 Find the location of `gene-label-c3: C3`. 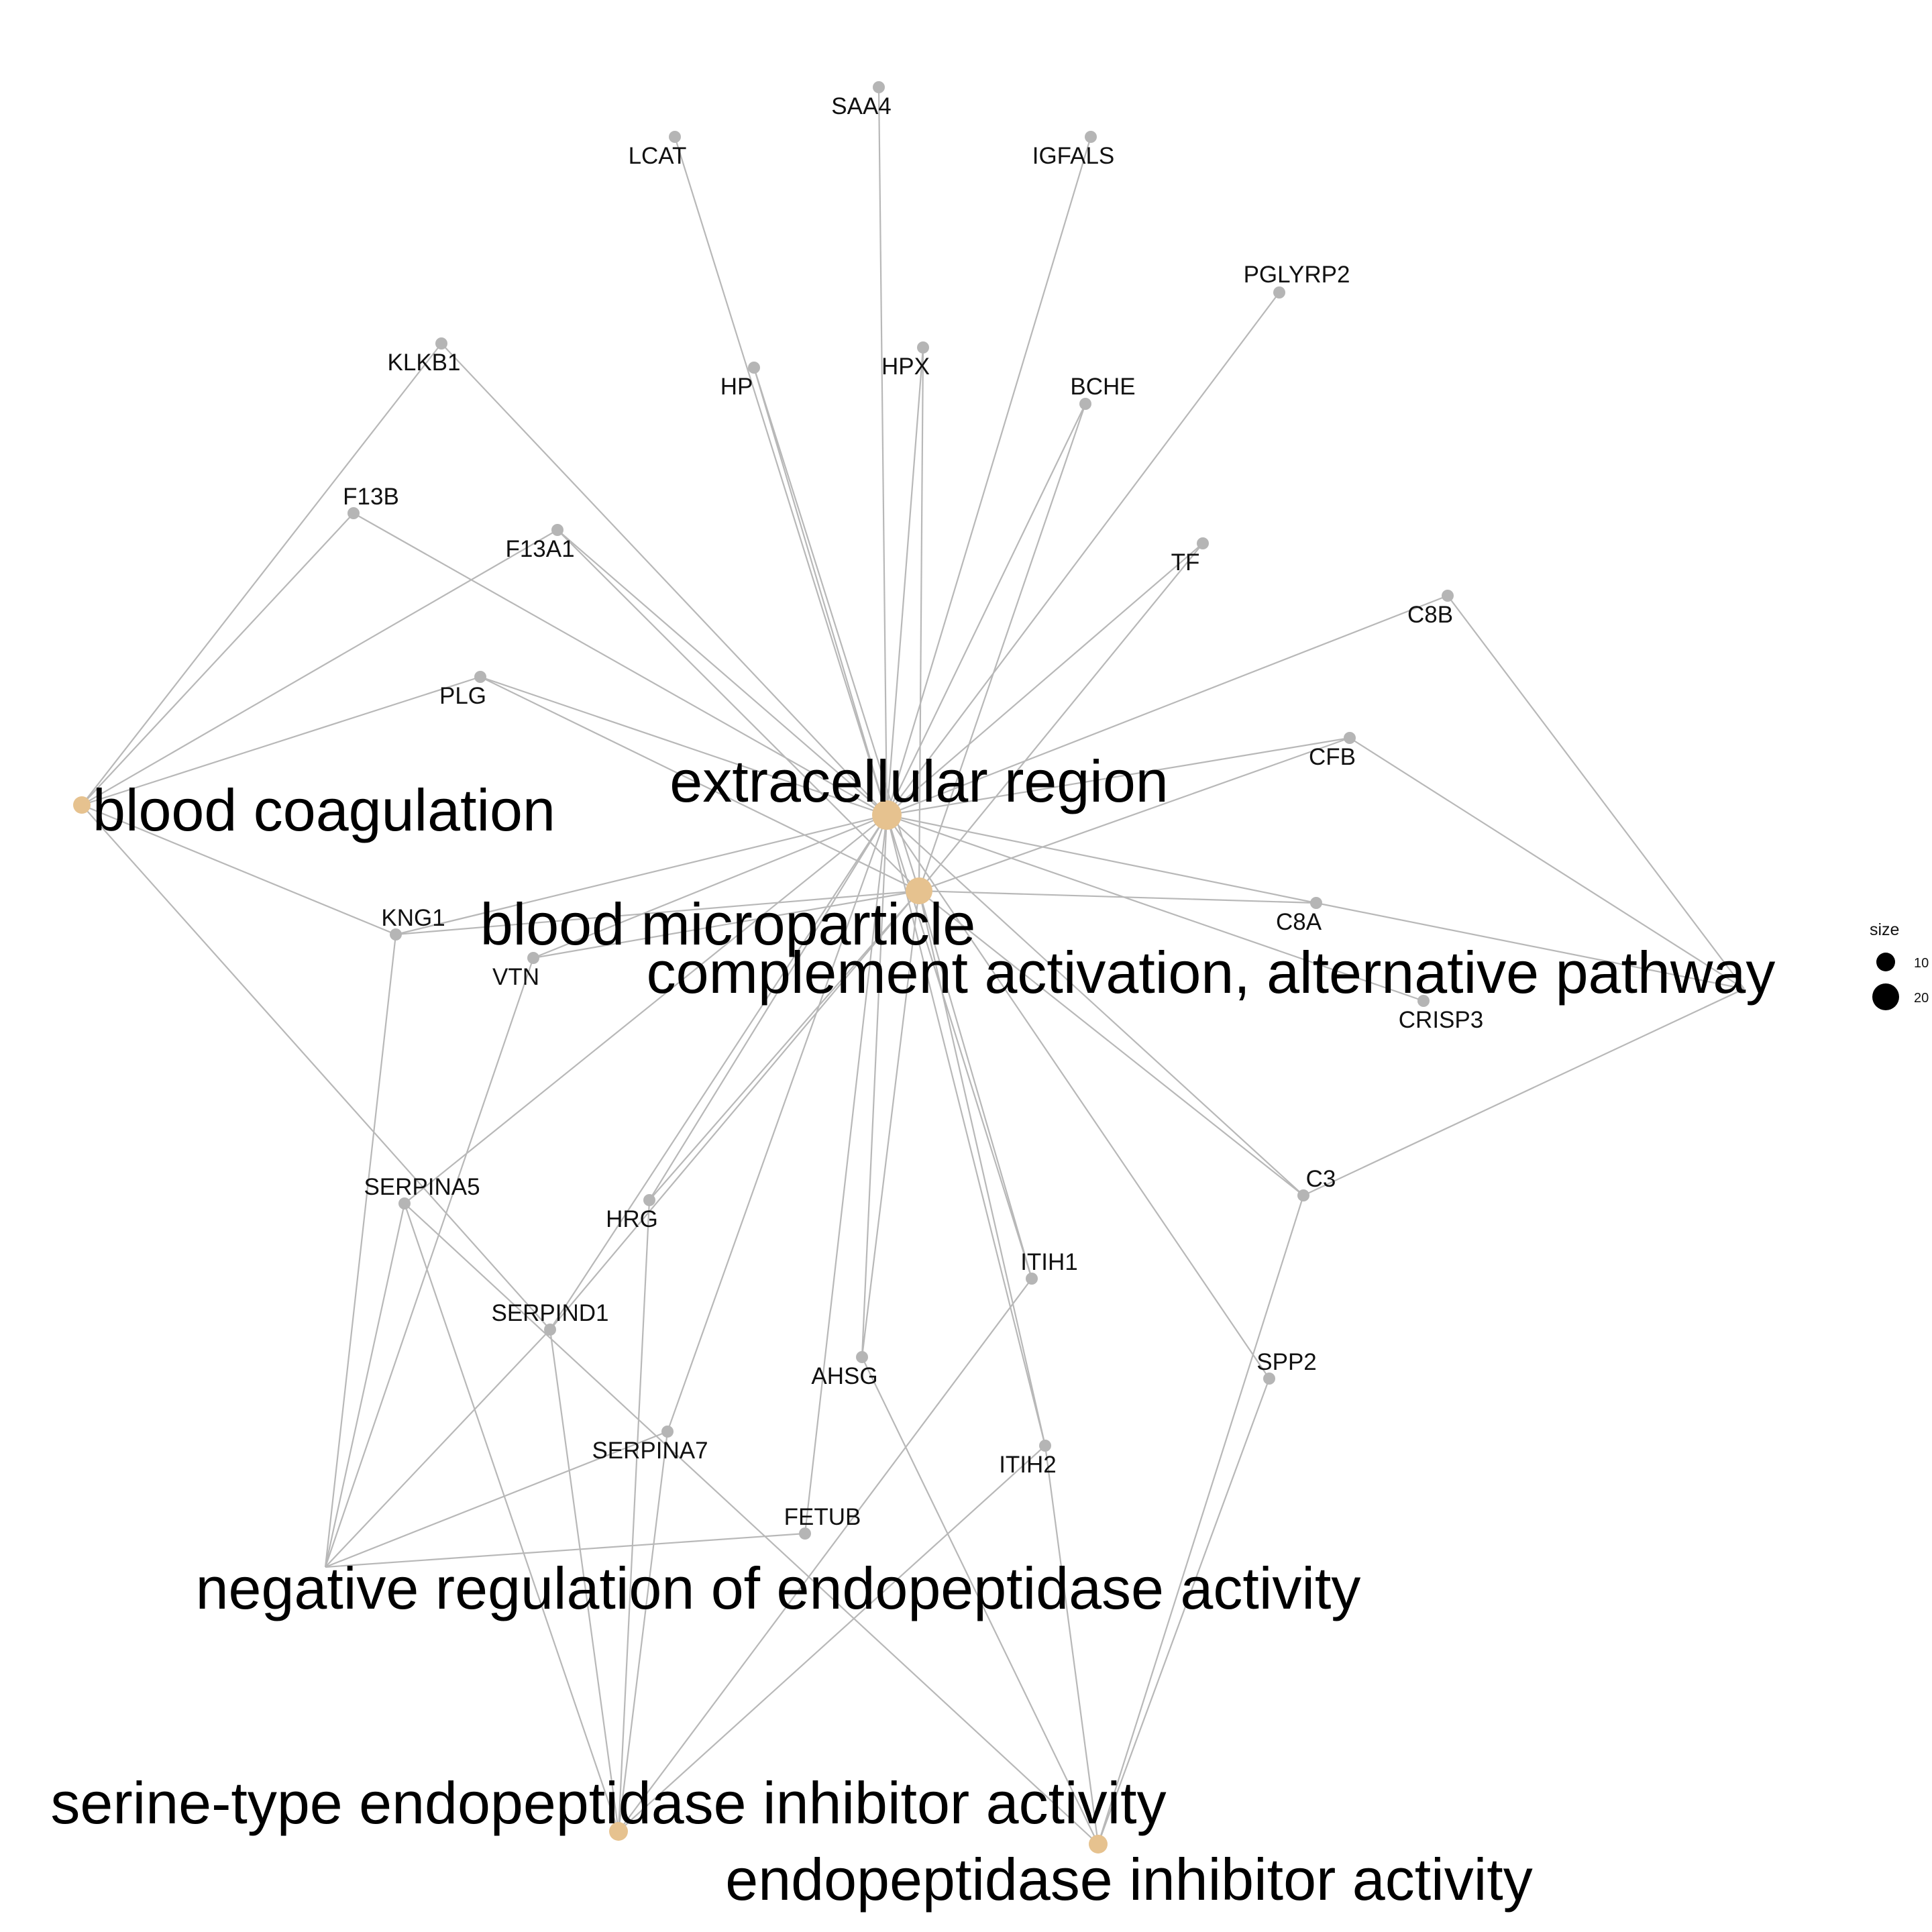

gene-label-c3: C3 is located at coordinates (1321, 1179).